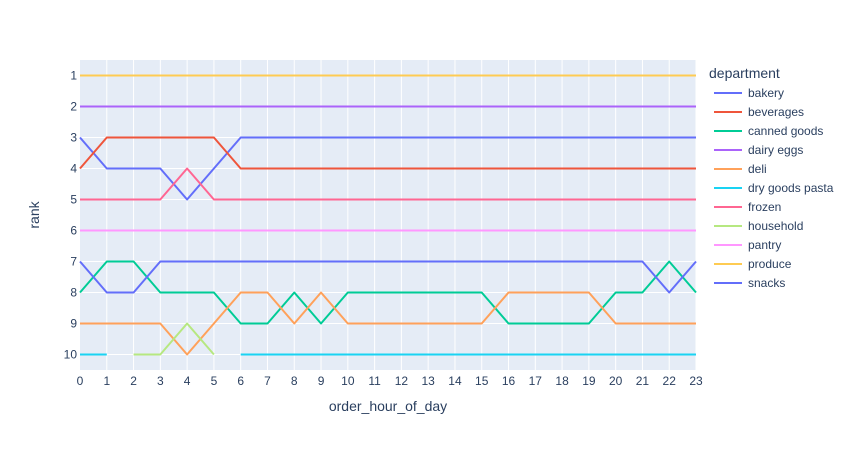  Describe the element at coordinates (616, 381) in the screenshot. I see `x-tick-label: 20` at that location.